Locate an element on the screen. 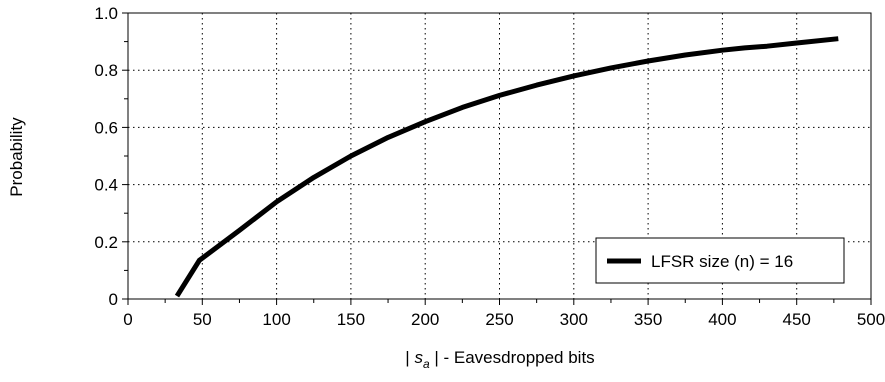 This screenshot has width=885, height=382. x-axis-label: | sa | - Eavesdropped bits is located at coordinates (499, 359).